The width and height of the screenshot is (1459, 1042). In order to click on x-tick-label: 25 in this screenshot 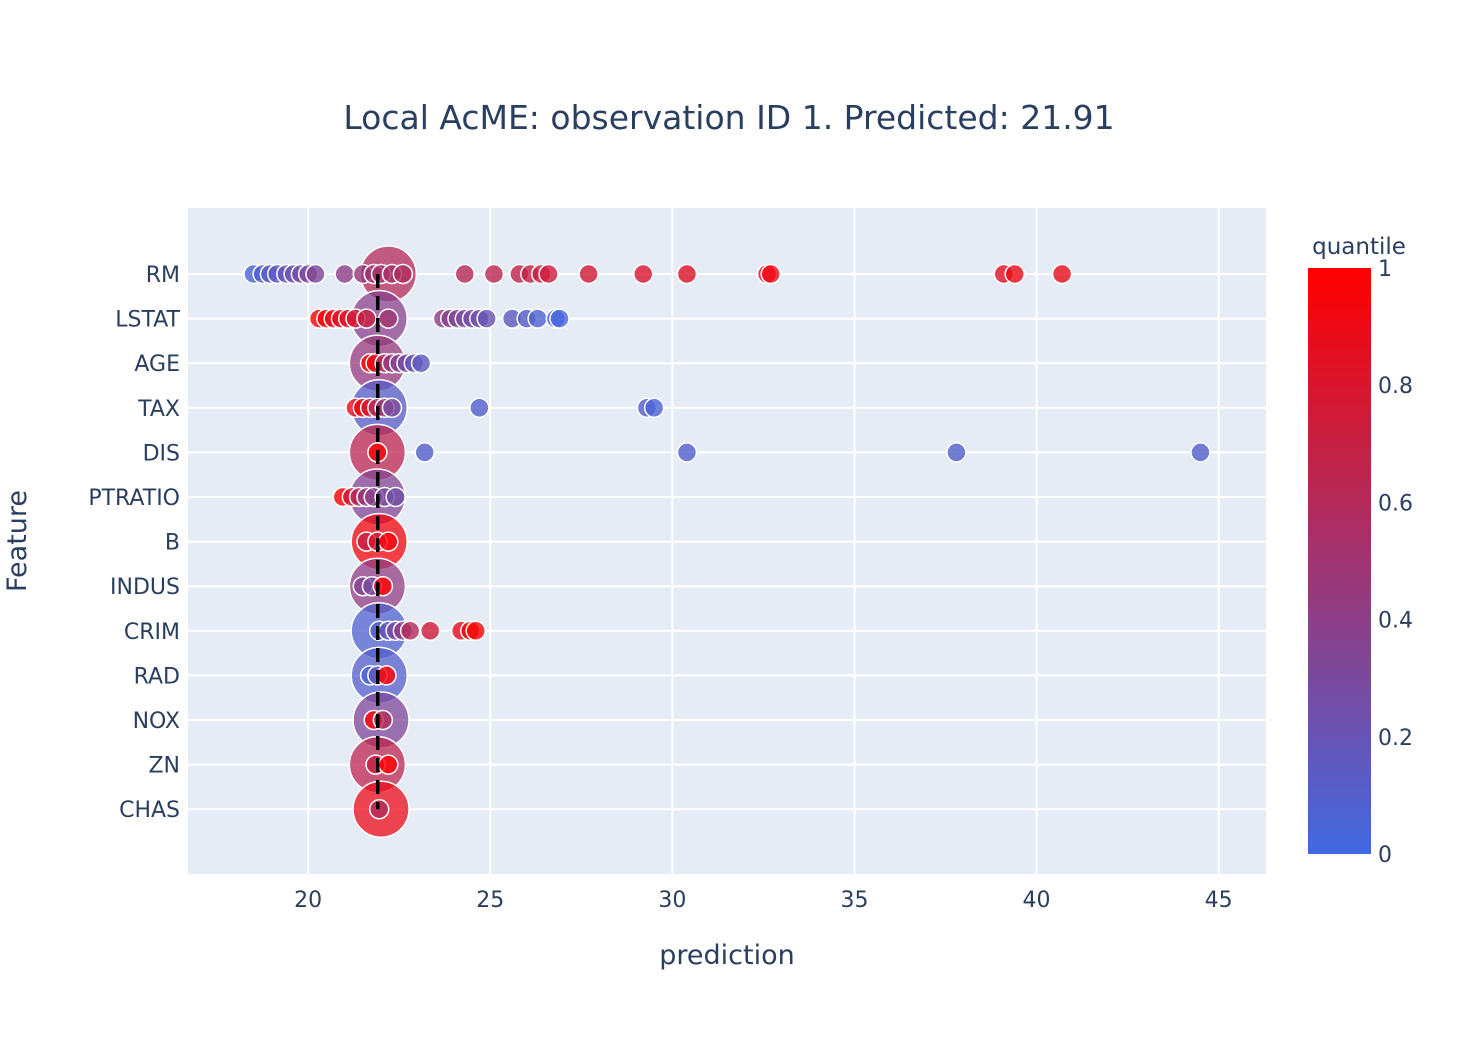, I will do `click(490, 900)`.